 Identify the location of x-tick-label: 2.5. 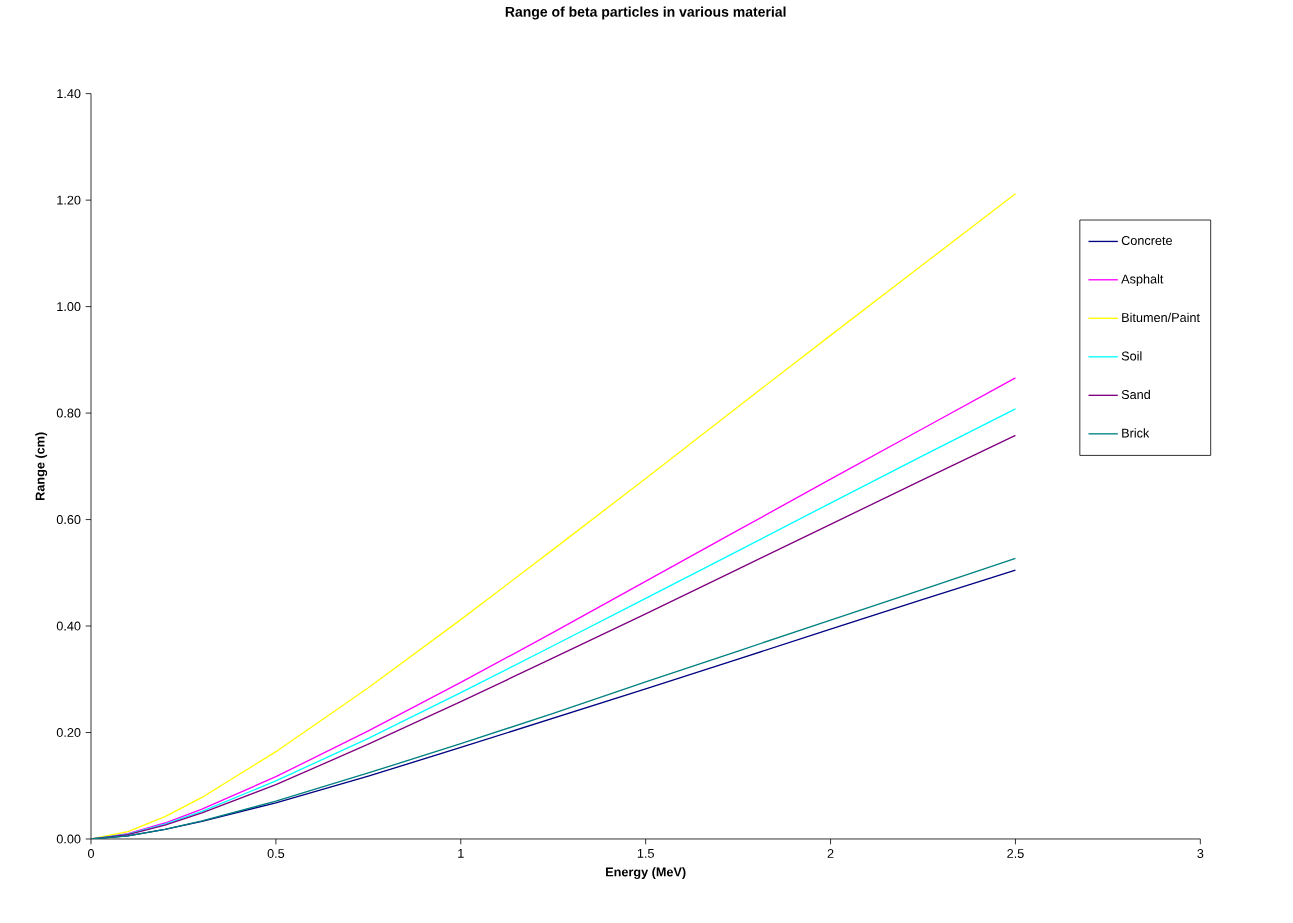
(1015, 853).